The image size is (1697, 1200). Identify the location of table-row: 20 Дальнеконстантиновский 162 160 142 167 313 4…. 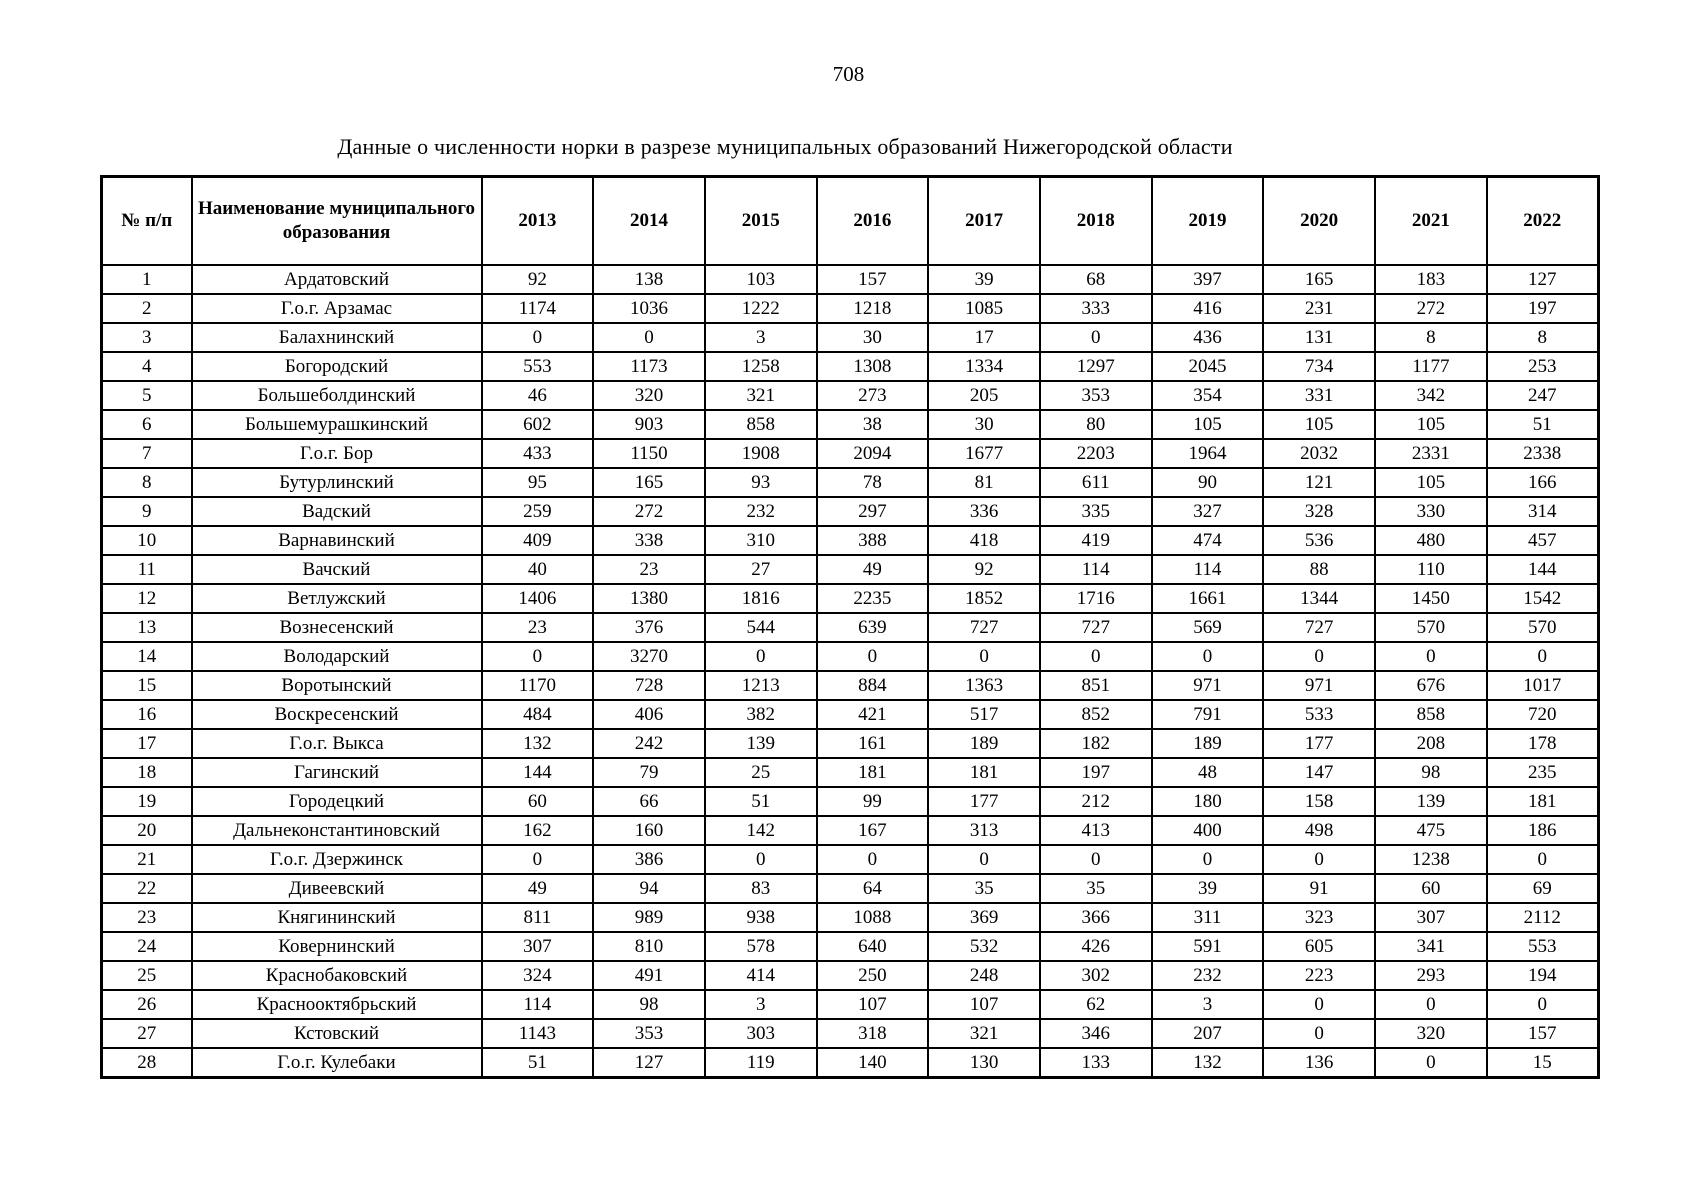
(850, 830).